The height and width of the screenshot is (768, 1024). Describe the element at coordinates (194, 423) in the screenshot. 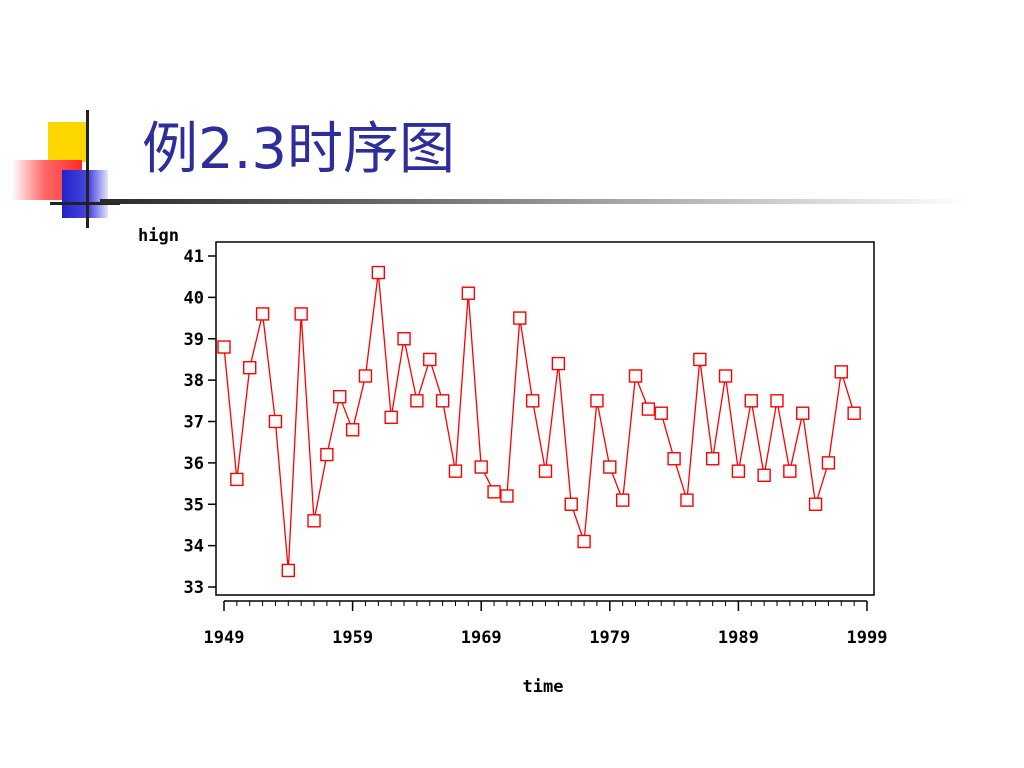

I see `y-tick-label: 37` at that location.